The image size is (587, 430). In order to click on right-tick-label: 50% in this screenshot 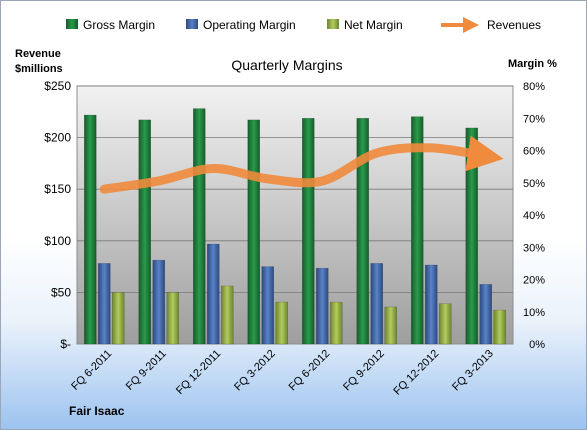, I will do `click(534, 184)`.